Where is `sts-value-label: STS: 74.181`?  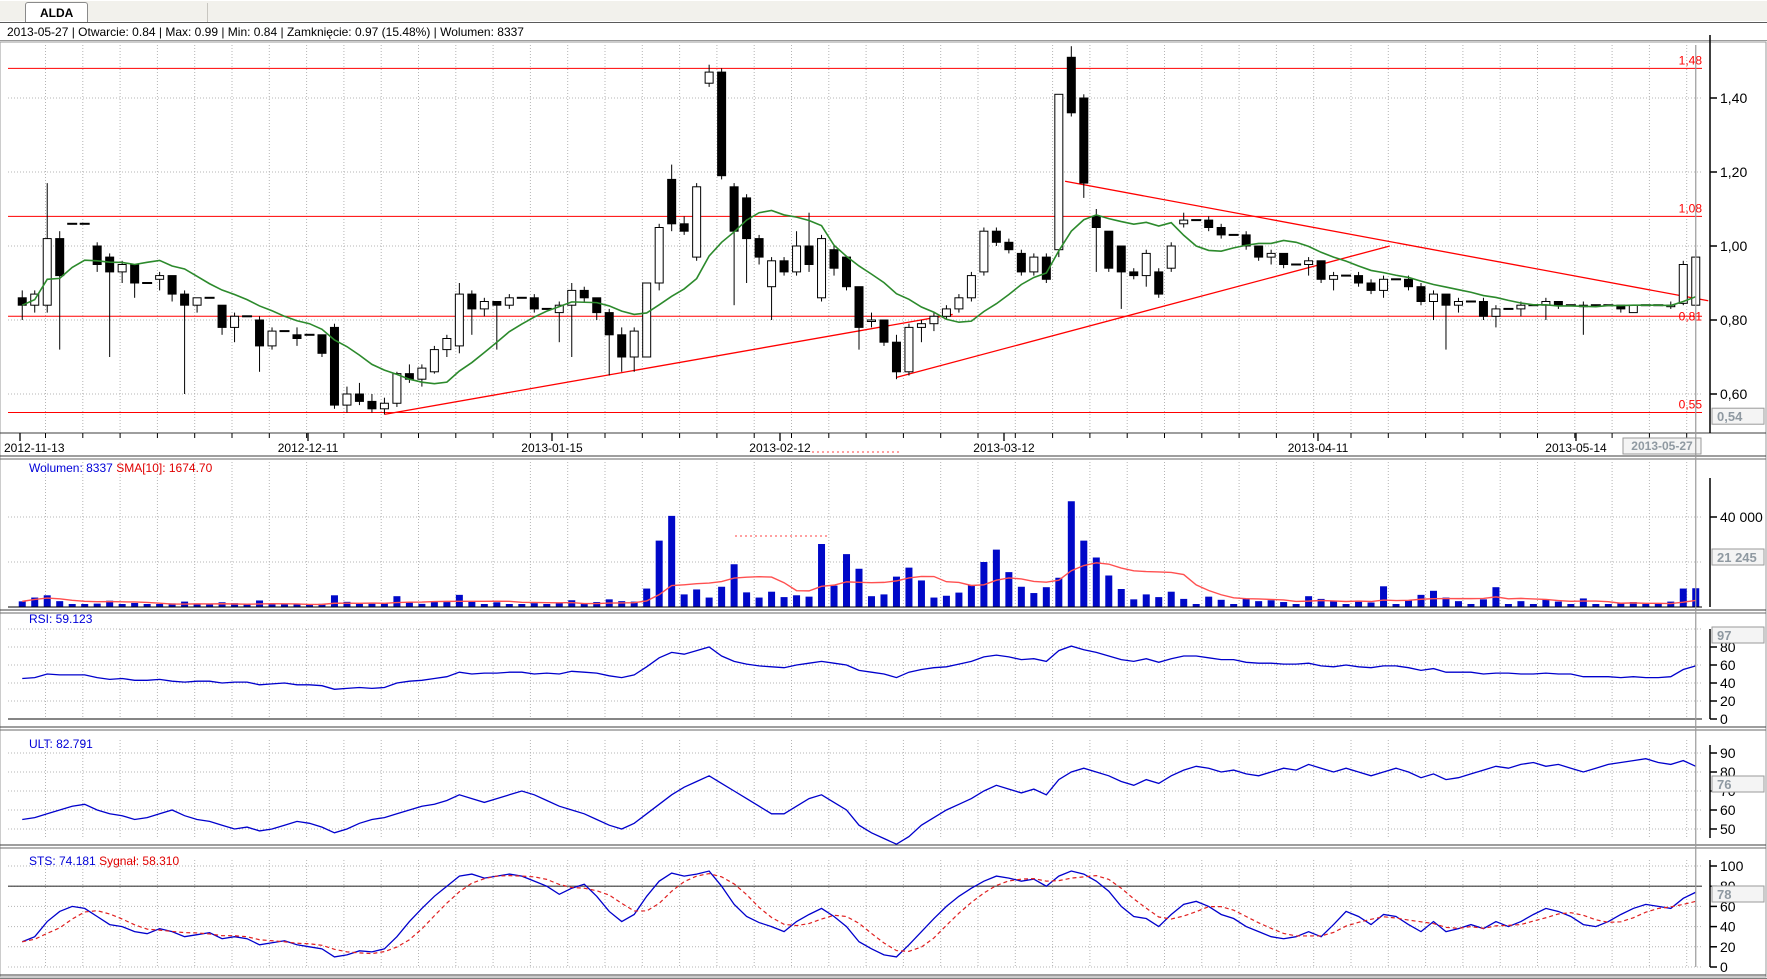
sts-value-label: STS: 74.181 is located at coordinates (62, 861).